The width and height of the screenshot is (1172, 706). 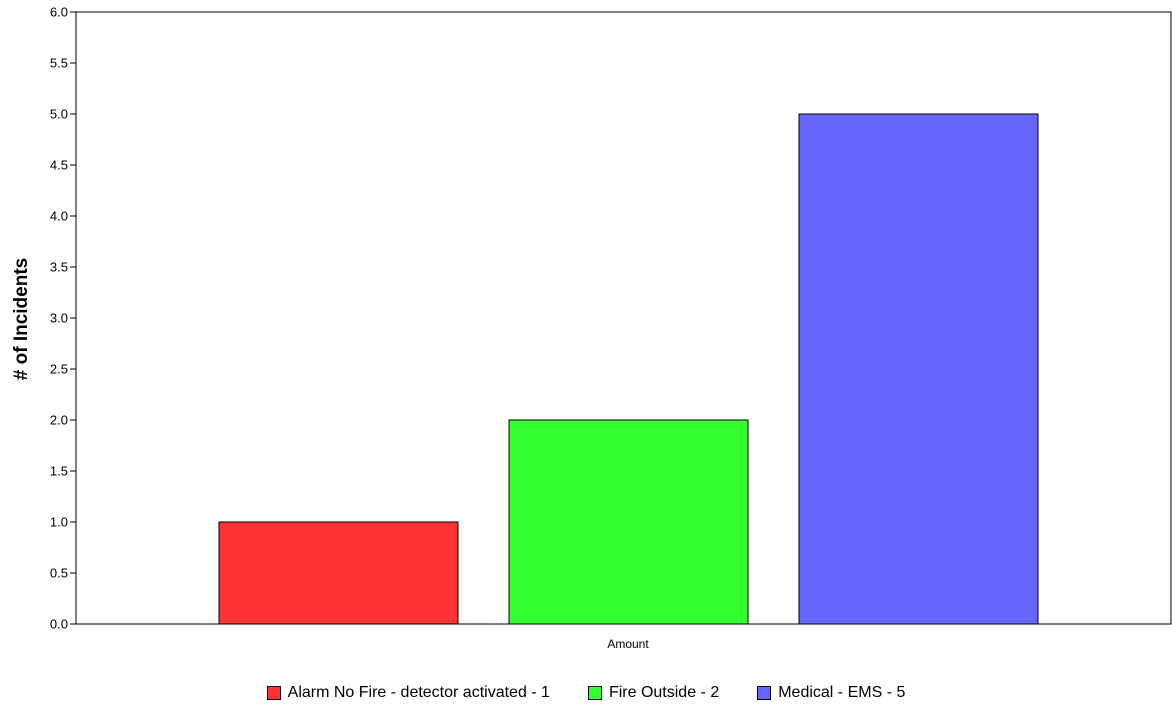 I want to click on legend-item-2: Fire Outside - 2, so click(x=653, y=693).